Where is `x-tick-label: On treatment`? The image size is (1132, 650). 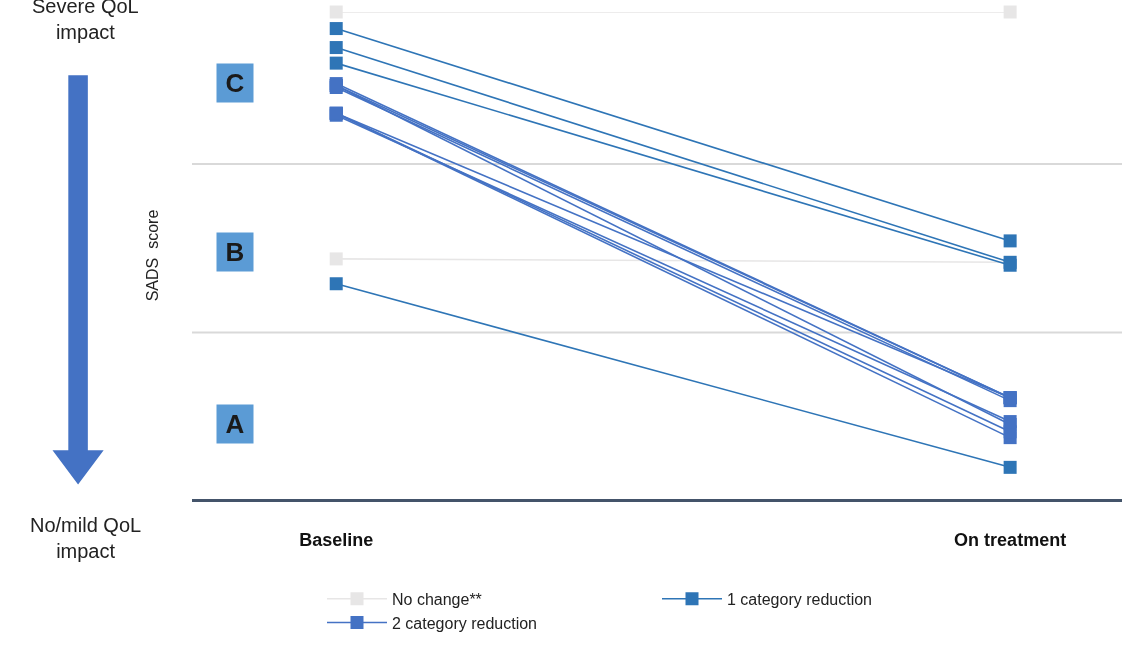
x-tick-label: On treatment is located at coordinates (1010, 539).